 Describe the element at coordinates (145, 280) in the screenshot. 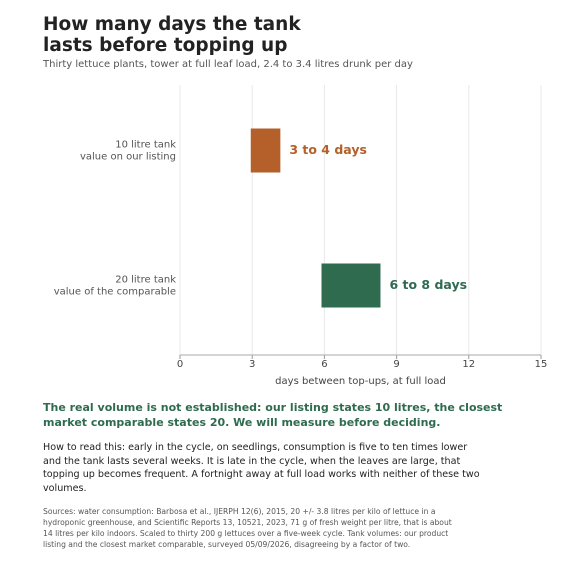

I see `category-label: 20 litre tank` at that location.